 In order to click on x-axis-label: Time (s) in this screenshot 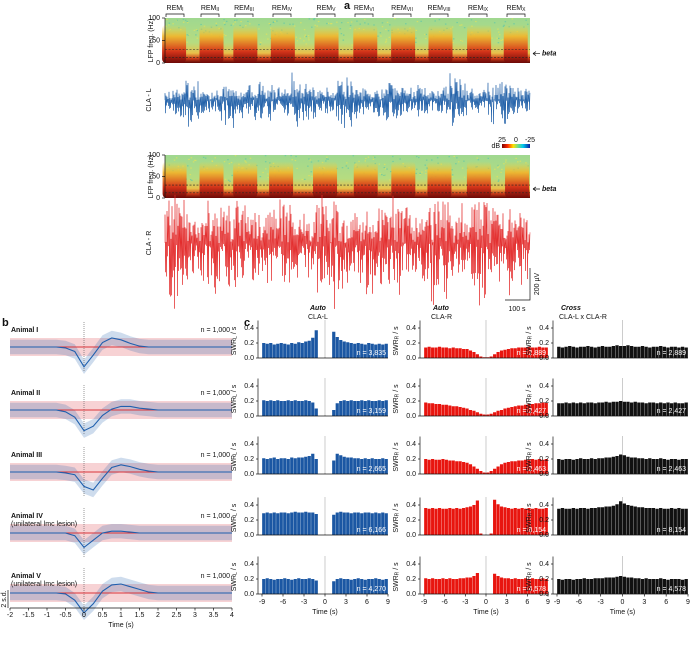, I will do `click(485, 612)`.